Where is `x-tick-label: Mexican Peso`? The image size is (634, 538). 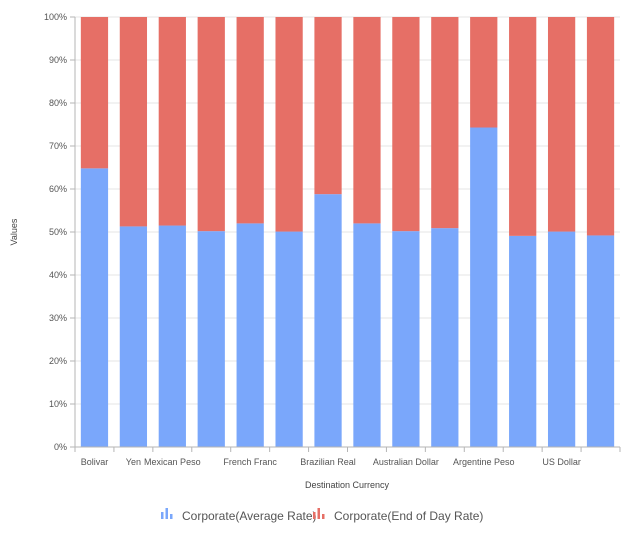
x-tick-label: Mexican Peso is located at coordinates (172, 462).